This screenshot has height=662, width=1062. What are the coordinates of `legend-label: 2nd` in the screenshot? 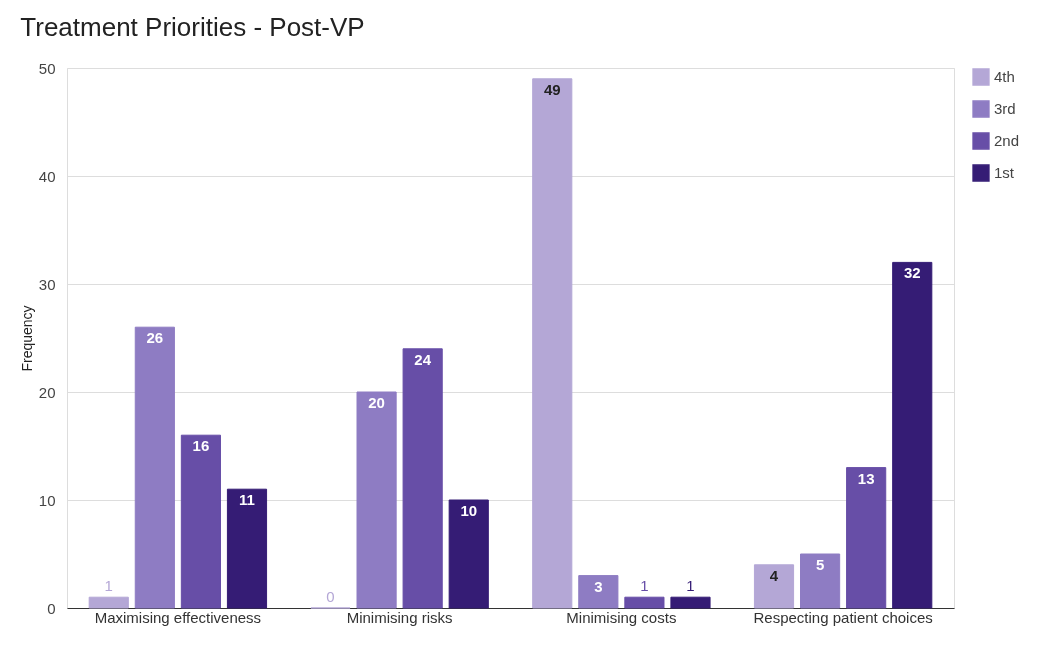 It's located at (1007, 140).